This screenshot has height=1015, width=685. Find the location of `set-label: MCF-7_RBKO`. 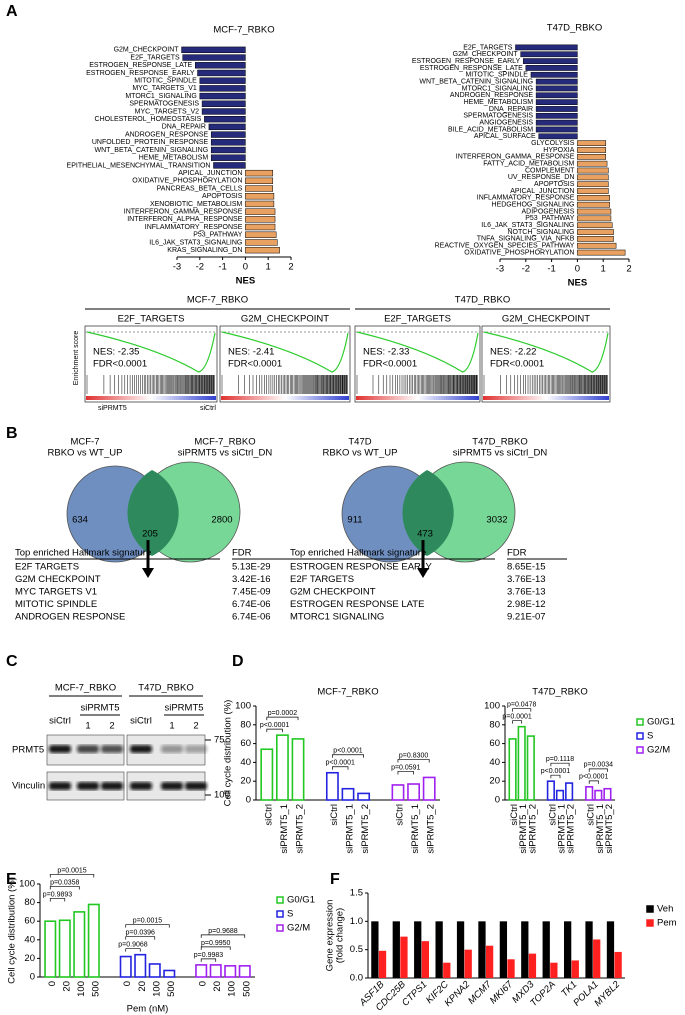

set-label: MCF-7_RBKO is located at coordinates (224, 442).